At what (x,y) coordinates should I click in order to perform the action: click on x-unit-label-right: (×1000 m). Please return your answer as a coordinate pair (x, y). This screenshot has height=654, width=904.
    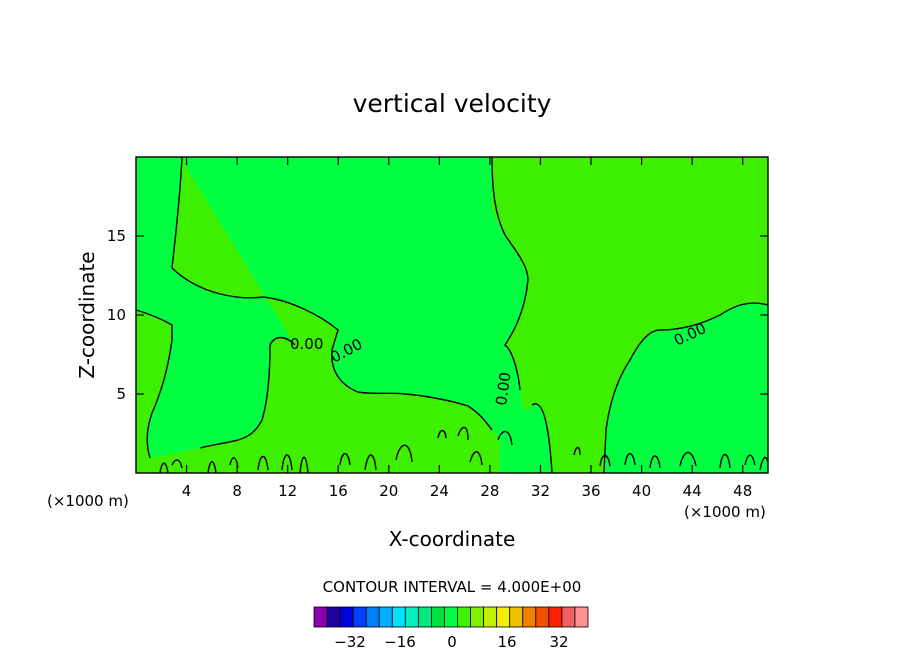
    Looking at the image, I should click on (725, 512).